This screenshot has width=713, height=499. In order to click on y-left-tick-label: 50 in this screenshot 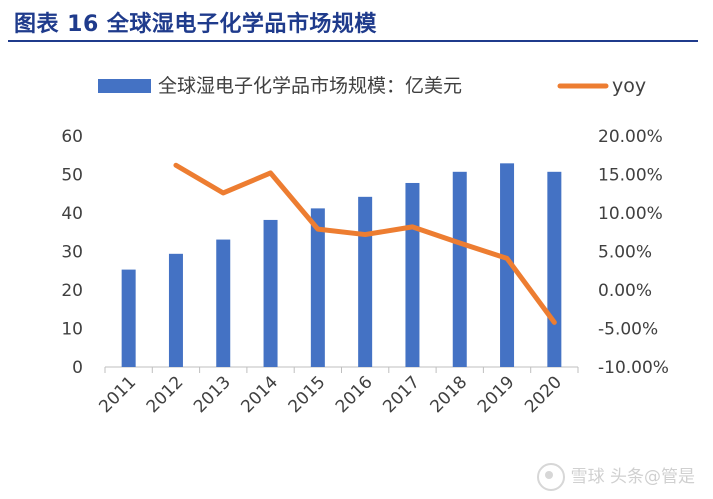, I will do `click(72, 176)`.